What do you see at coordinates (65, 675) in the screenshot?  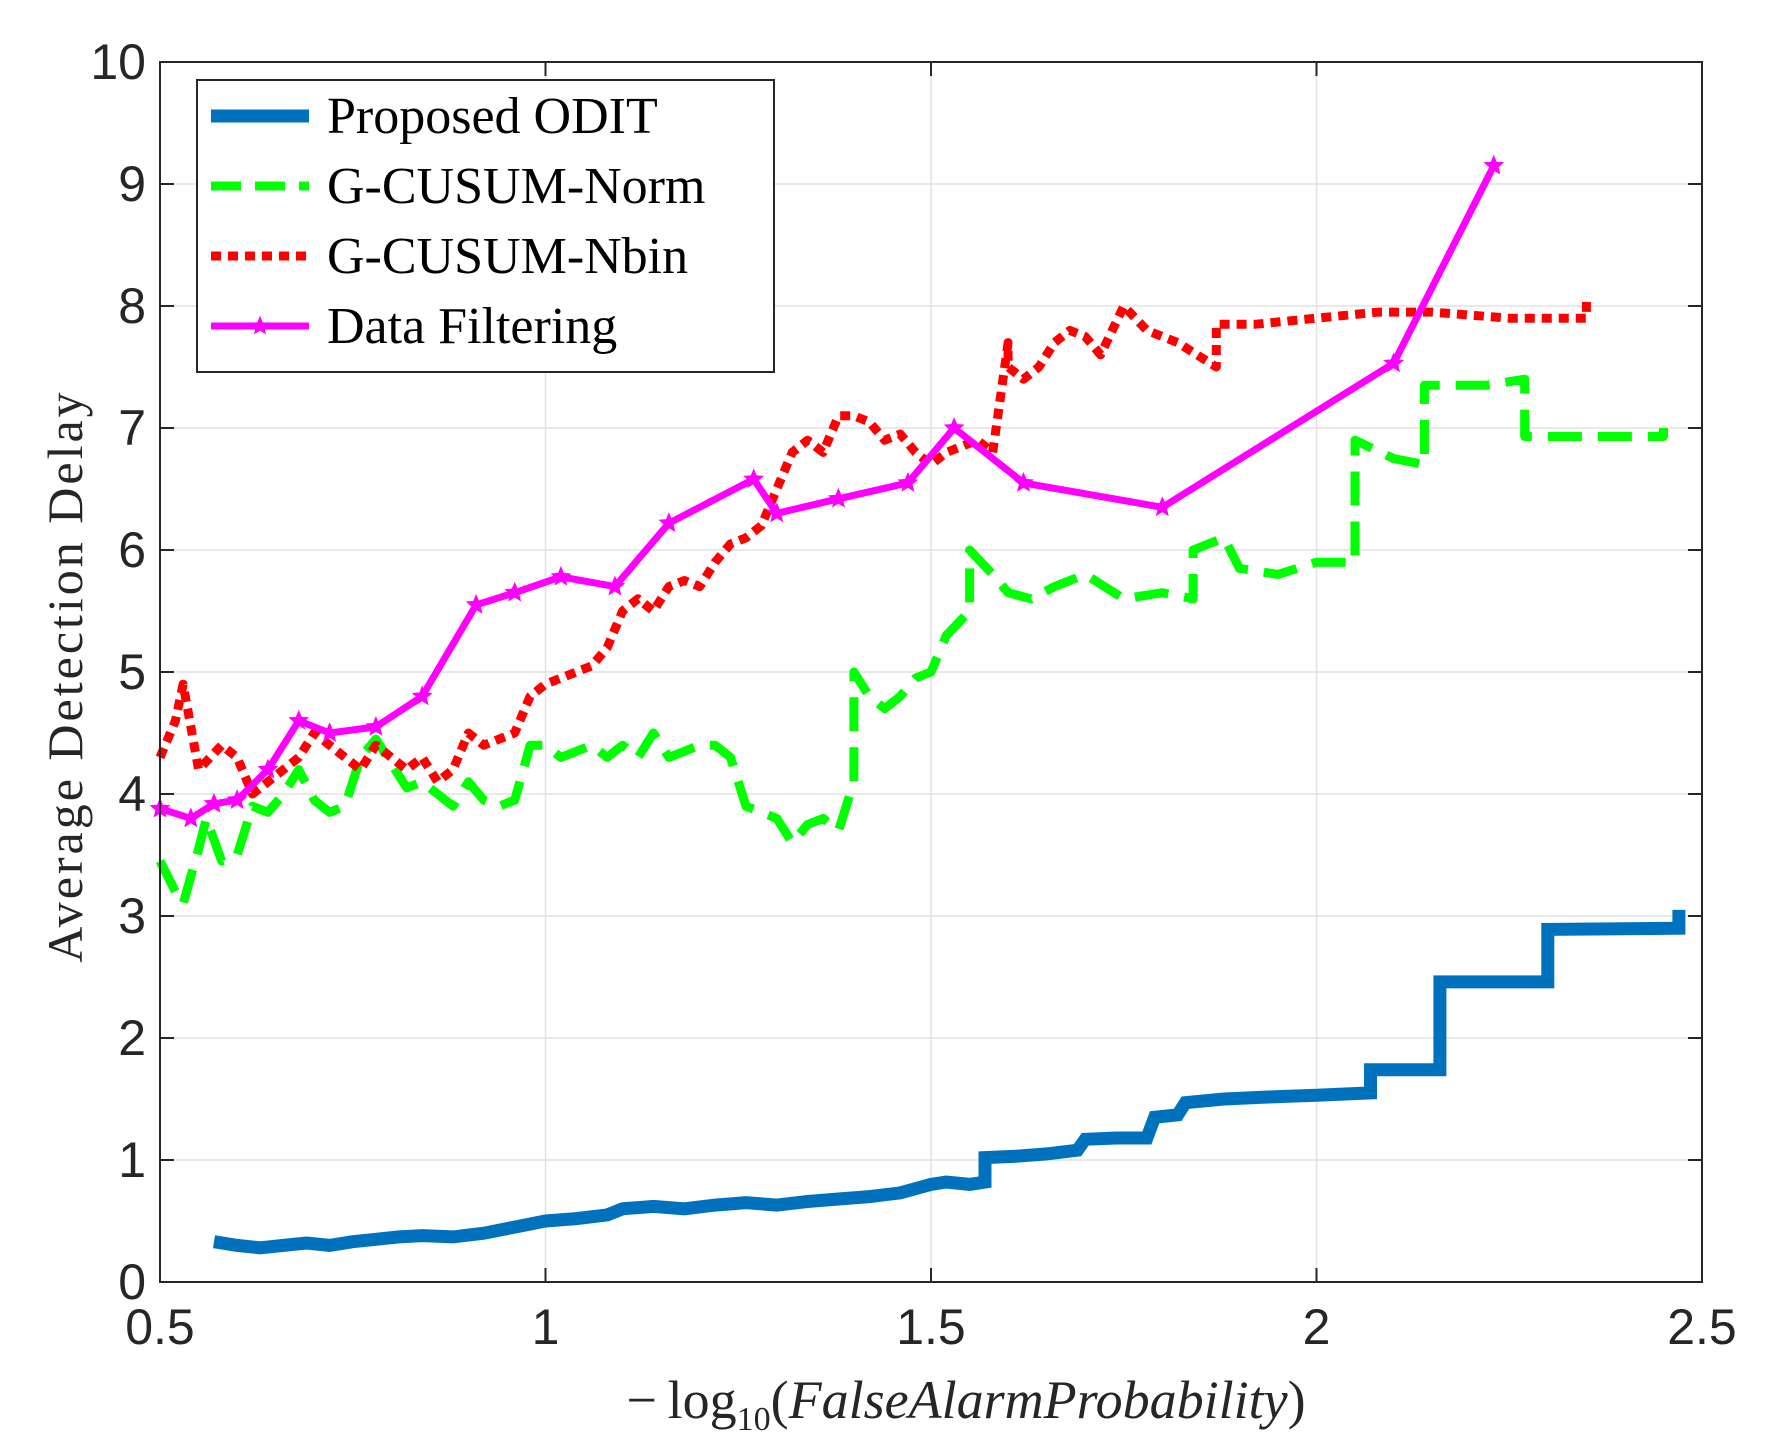 I see `y-axis-label: Average Detection Delay` at bounding box center [65, 675].